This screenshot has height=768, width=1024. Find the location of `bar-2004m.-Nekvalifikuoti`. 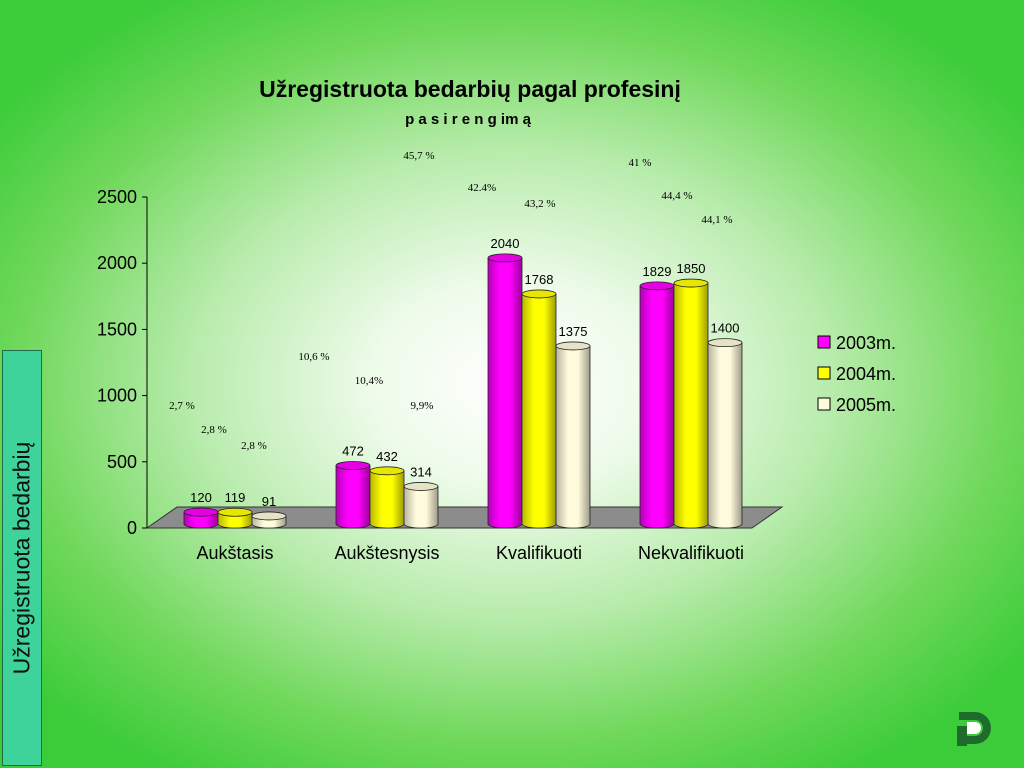

bar-2004m.-Nekvalifikuoti is located at coordinates (691, 403).